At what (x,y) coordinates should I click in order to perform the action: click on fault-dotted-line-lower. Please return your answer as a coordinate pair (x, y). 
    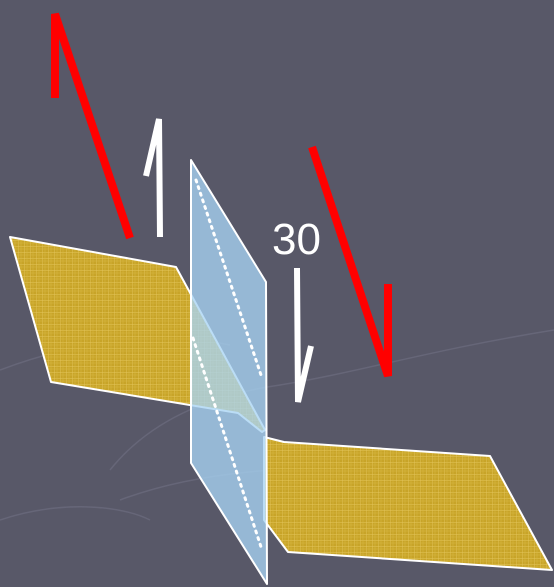
    Looking at the image, I should click on (227, 444).